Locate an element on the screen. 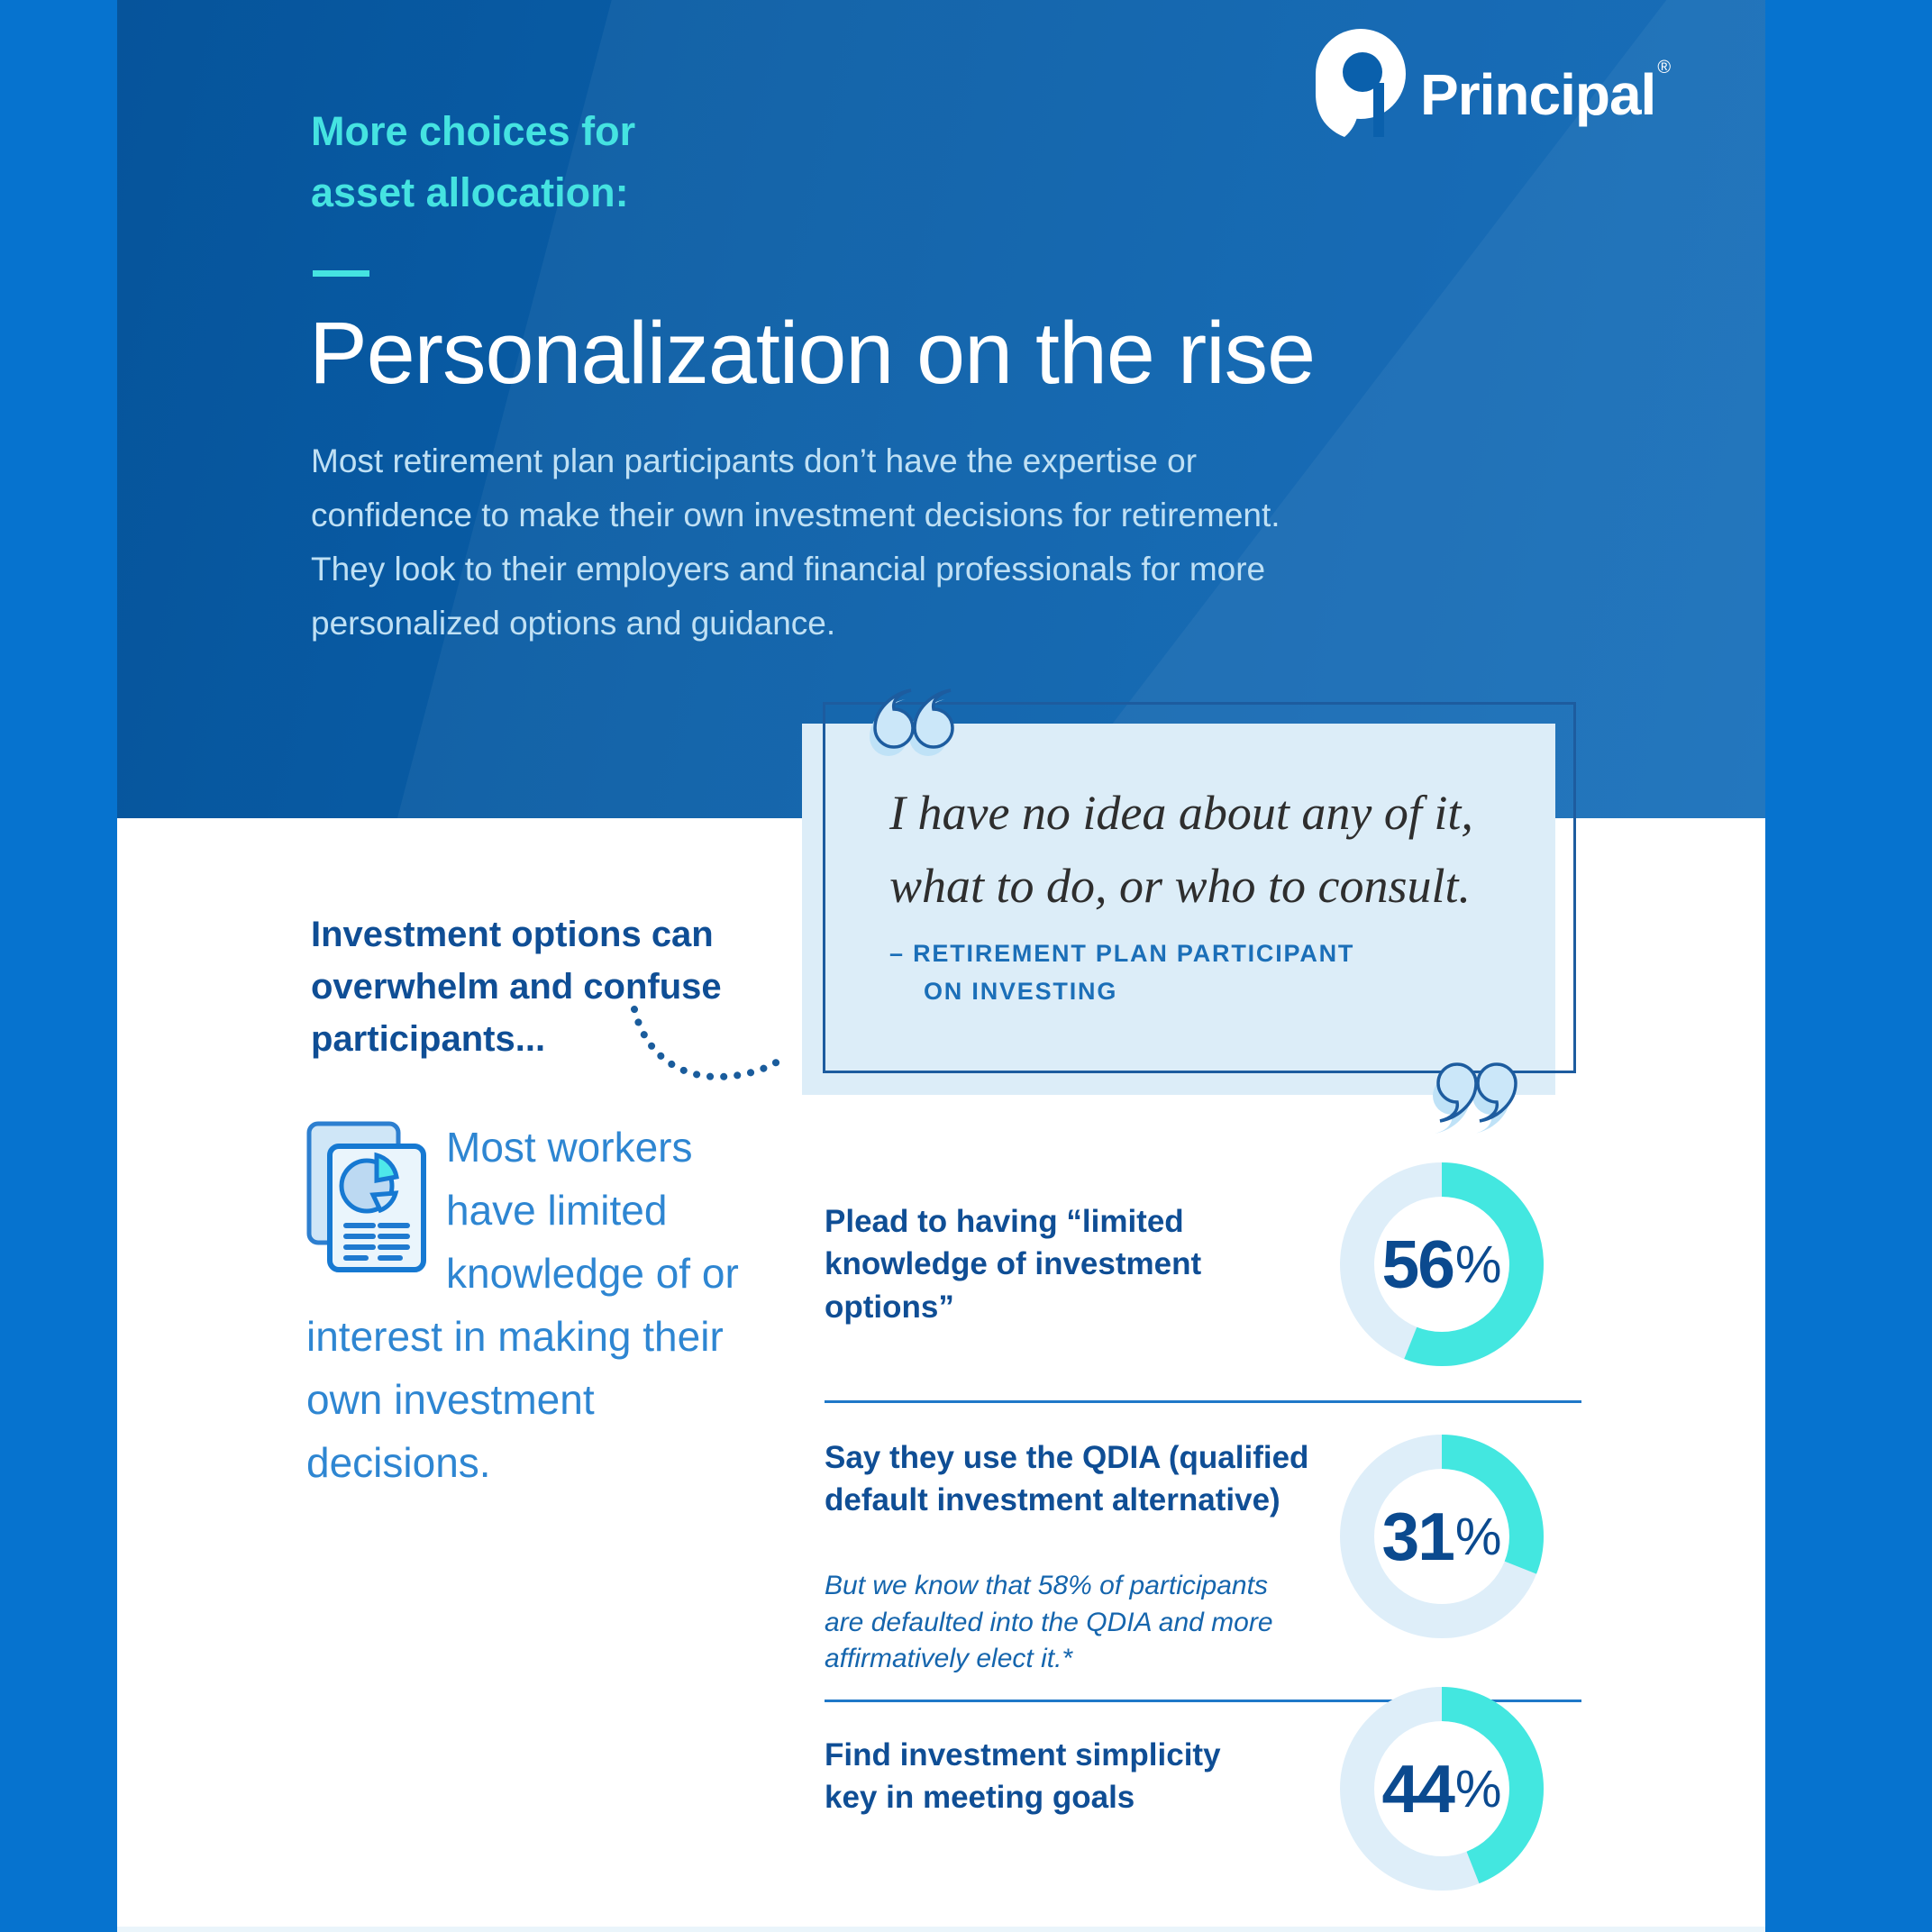 This screenshot has height=1932, width=1932. principal-p-icon is located at coordinates (1361, 83).